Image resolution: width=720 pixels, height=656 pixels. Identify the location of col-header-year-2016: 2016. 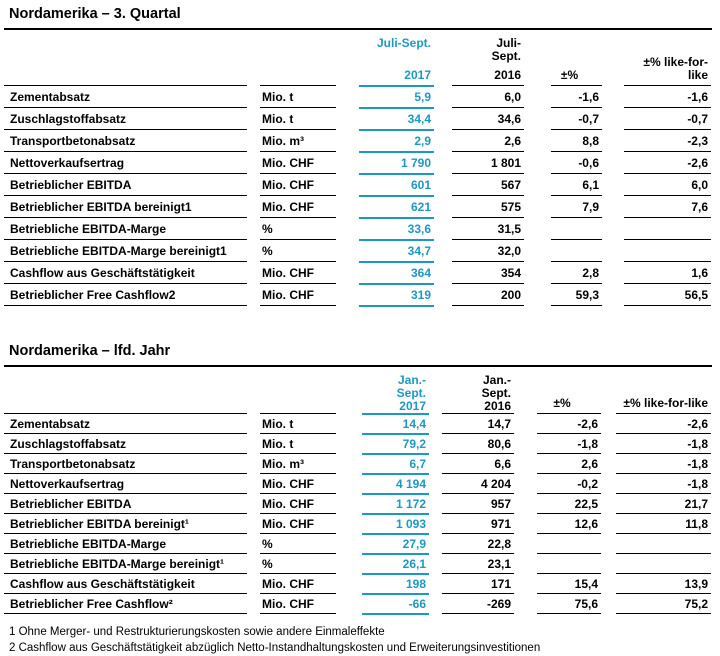
(507, 75).